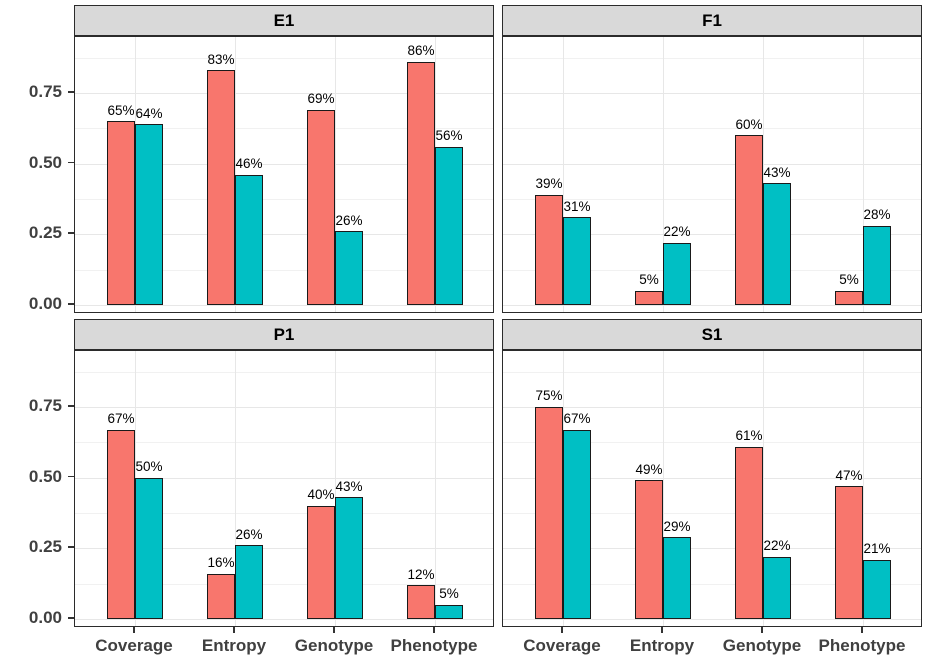  What do you see at coordinates (121, 213) in the screenshot?
I see `bar-e1-coverage-series-red` at bounding box center [121, 213].